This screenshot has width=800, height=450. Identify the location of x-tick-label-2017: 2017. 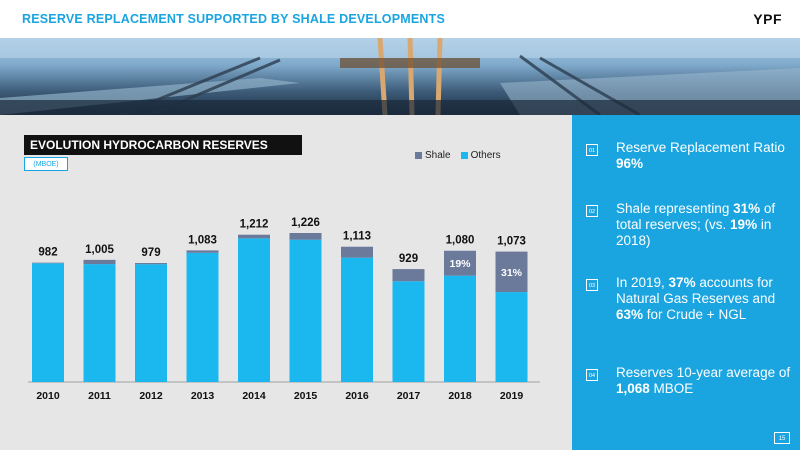
(409, 396).